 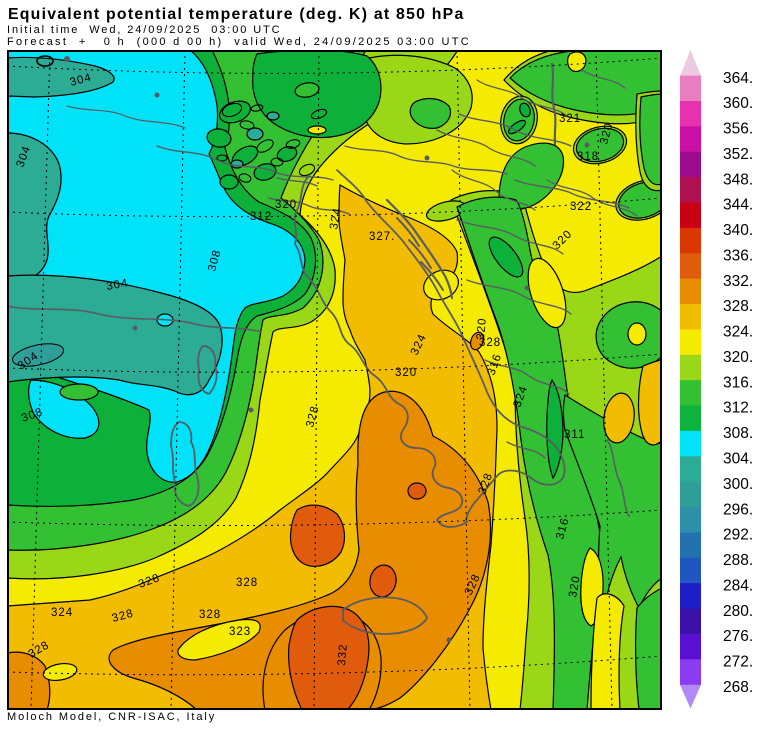 I want to click on svg-text: 288., so click(x=738, y=560).